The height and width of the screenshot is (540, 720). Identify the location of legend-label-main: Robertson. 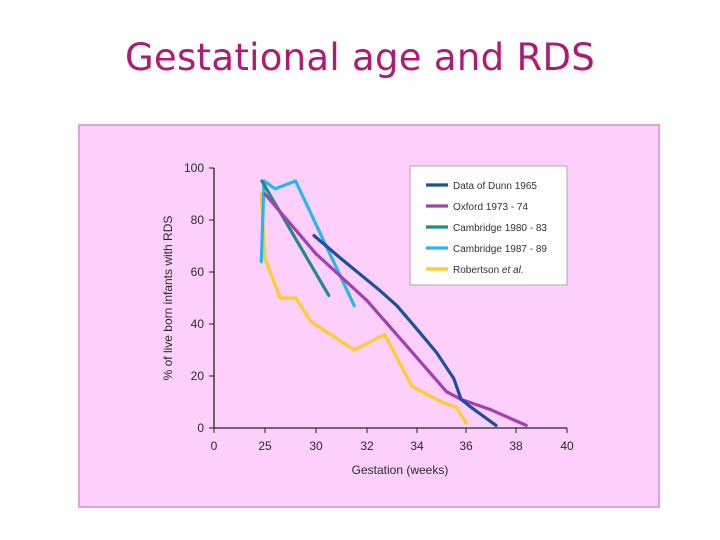
(477, 270).